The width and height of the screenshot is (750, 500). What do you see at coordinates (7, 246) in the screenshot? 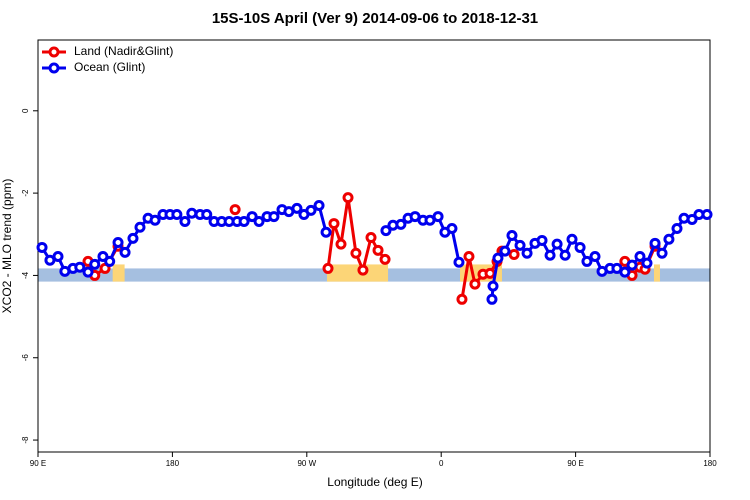
I see `y-axis-label: XCO2 - MLO trend (ppm)` at bounding box center [7, 246].